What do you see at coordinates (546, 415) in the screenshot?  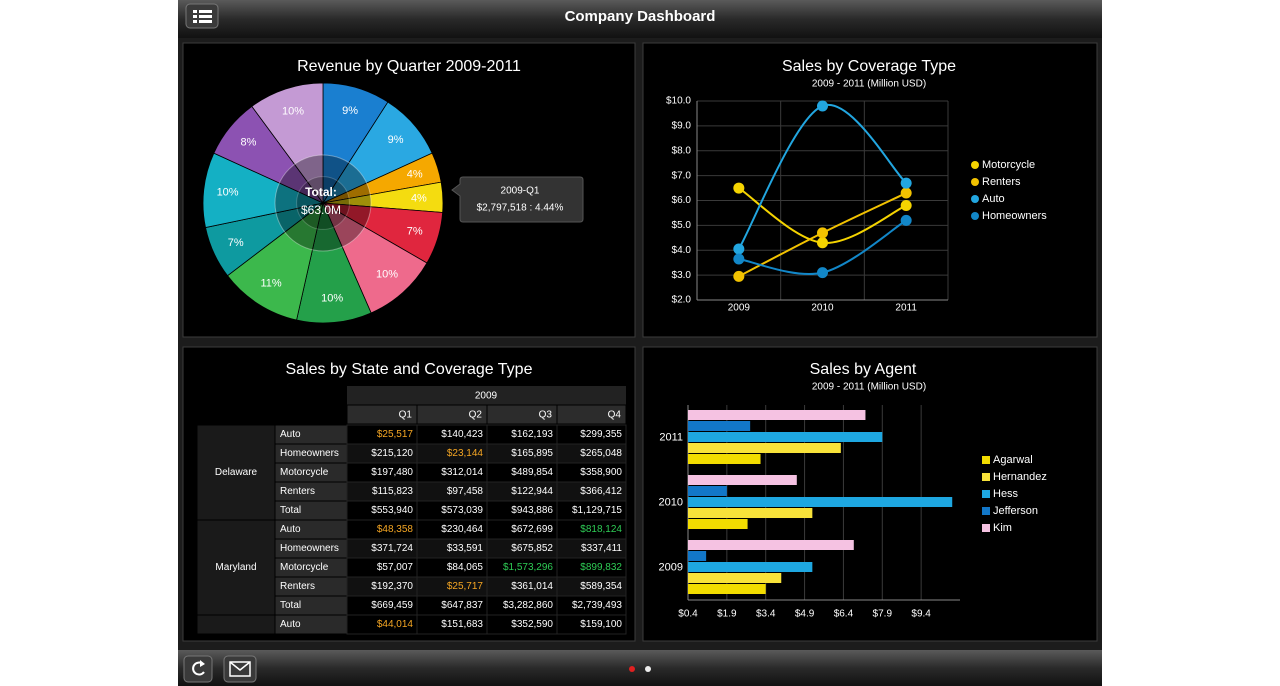 I see `column-header: Q3` at bounding box center [546, 415].